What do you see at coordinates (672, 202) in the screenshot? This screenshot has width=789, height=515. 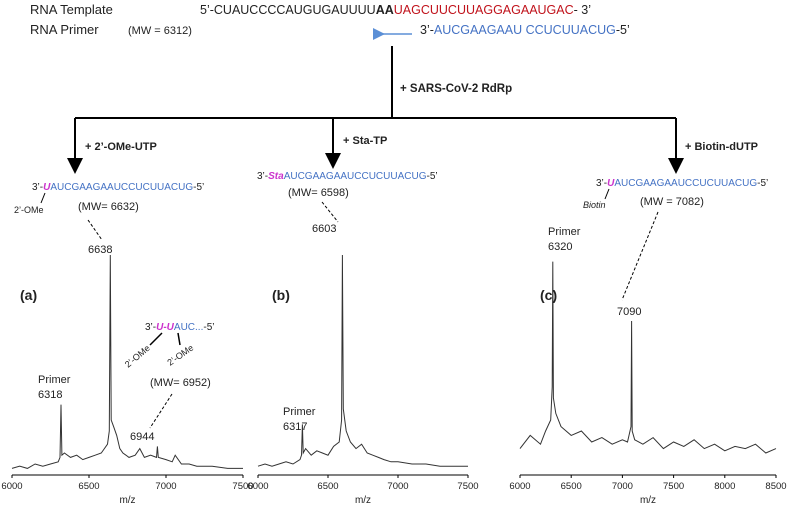 I see `mw: (MW = 7082)` at bounding box center [672, 202].